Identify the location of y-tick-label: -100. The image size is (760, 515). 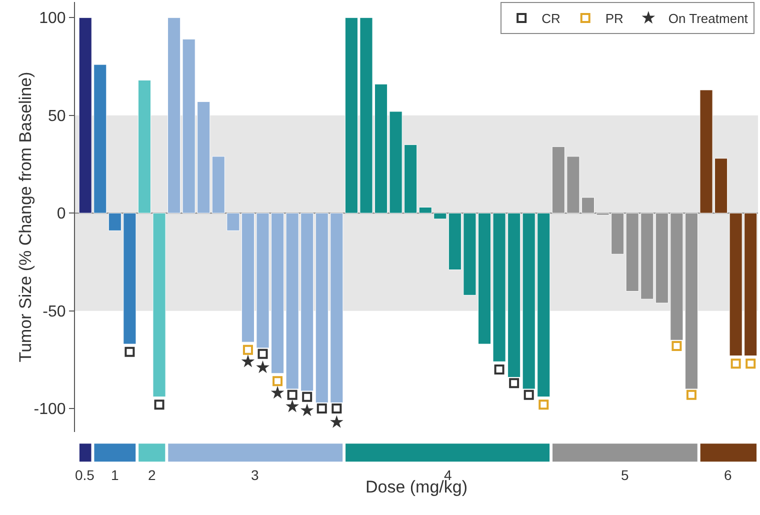
(50, 409).